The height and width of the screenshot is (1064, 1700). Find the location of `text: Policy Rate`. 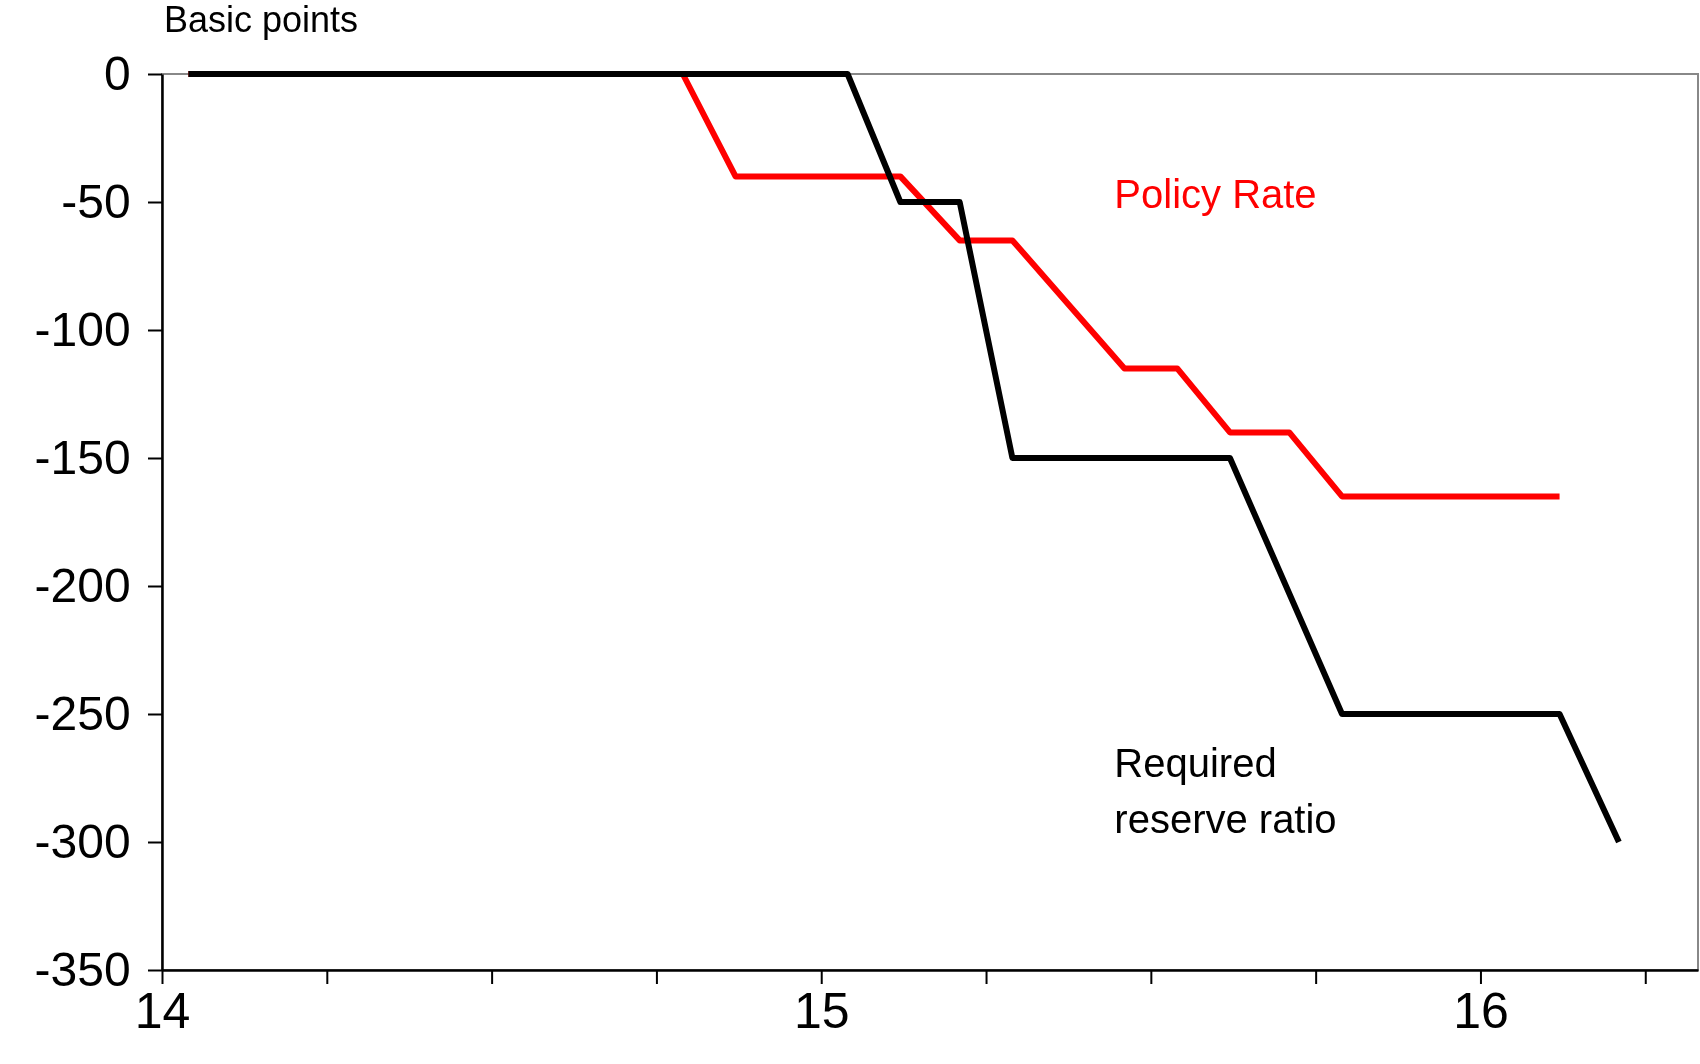

text: Policy Rate is located at coordinates (1215, 194).